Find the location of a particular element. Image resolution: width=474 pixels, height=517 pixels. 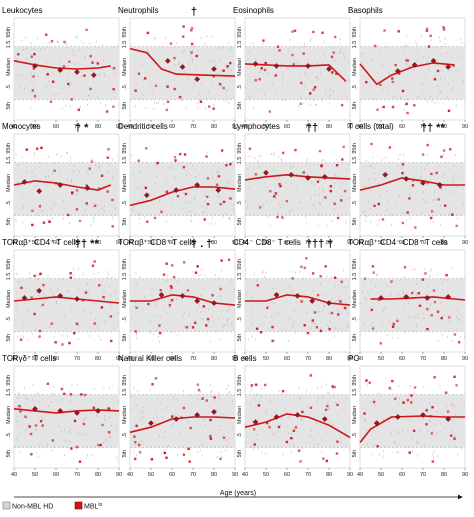

panel-15: B cells 95th 1.5 Median .5 5th 40 50 60 70 80 90 is located at coordinates (293, 416).